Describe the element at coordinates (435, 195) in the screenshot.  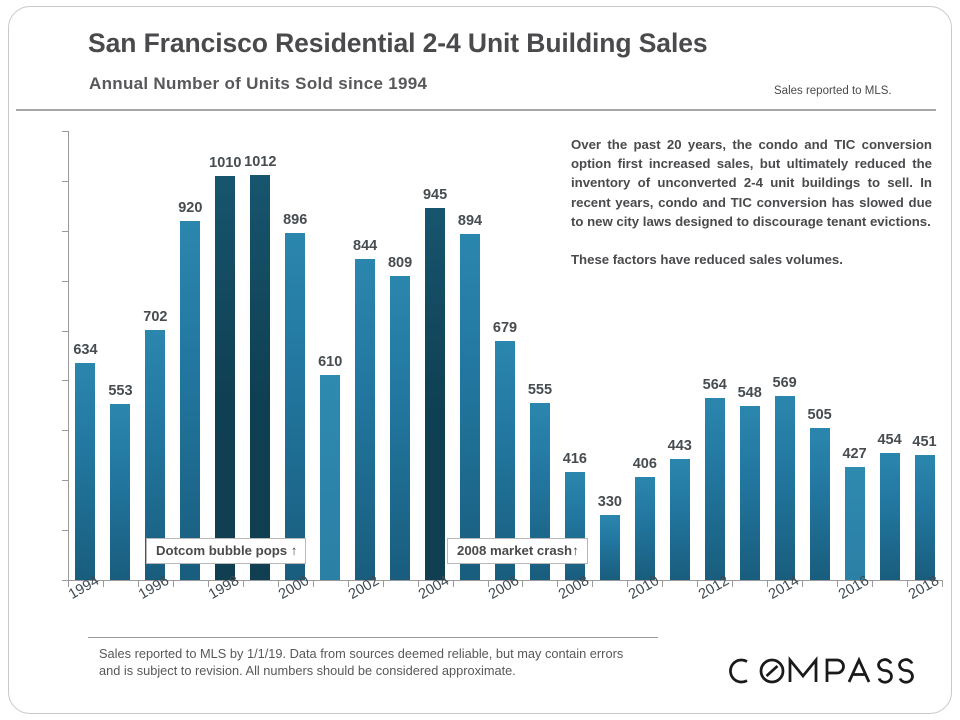
I see `bar-value-label: 945` at that location.